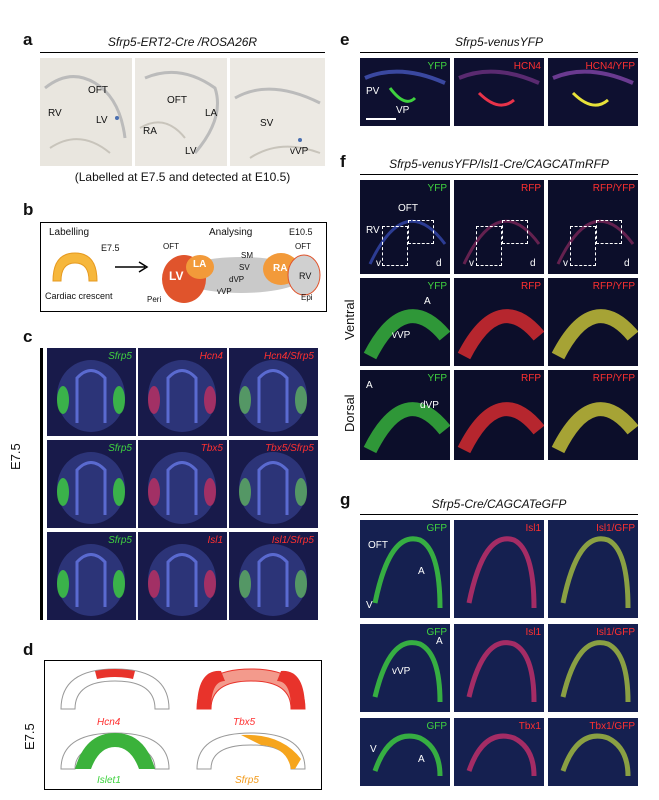  I want to click on panel-c-tile-label: Hcn4/Sfrp5, so click(288, 356).